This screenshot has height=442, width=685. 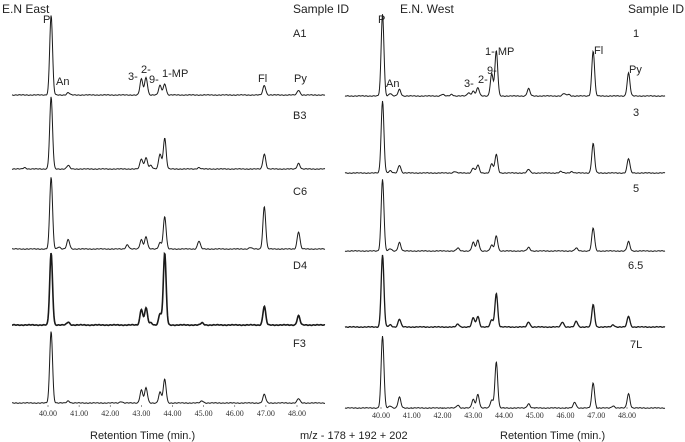 I want to click on peak-label-1mp-left: 1-MP, so click(x=175, y=74).